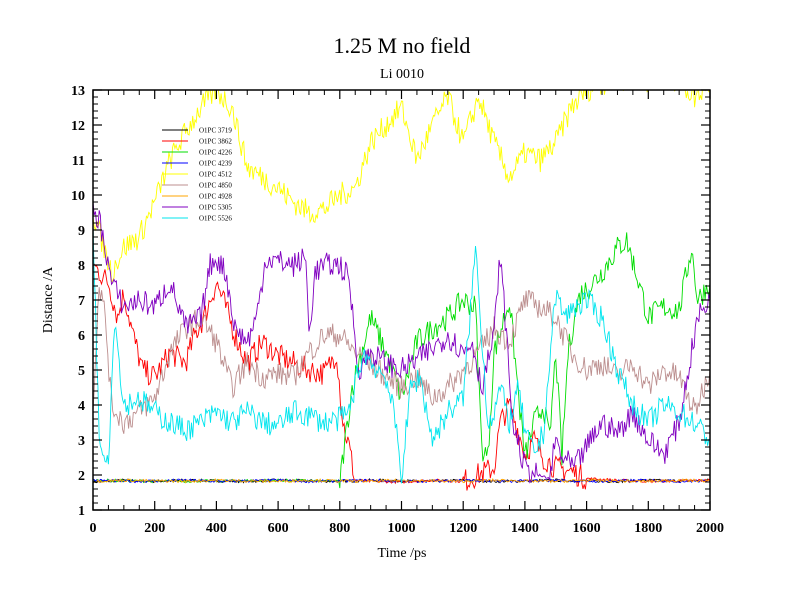 The height and width of the screenshot is (600, 800). I want to click on y-tick-label: 4, so click(81, 406).